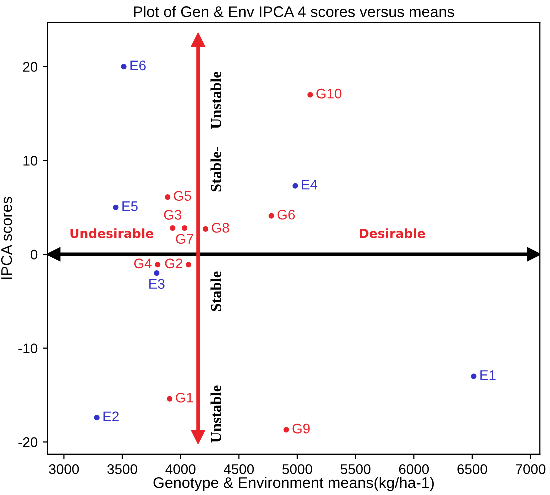 The height and width of the screenshot is (495, 550). What do you see at coordinates (174, 263) in the screenshot?
I see `data-label: G2` at bounding box center [174, 263].